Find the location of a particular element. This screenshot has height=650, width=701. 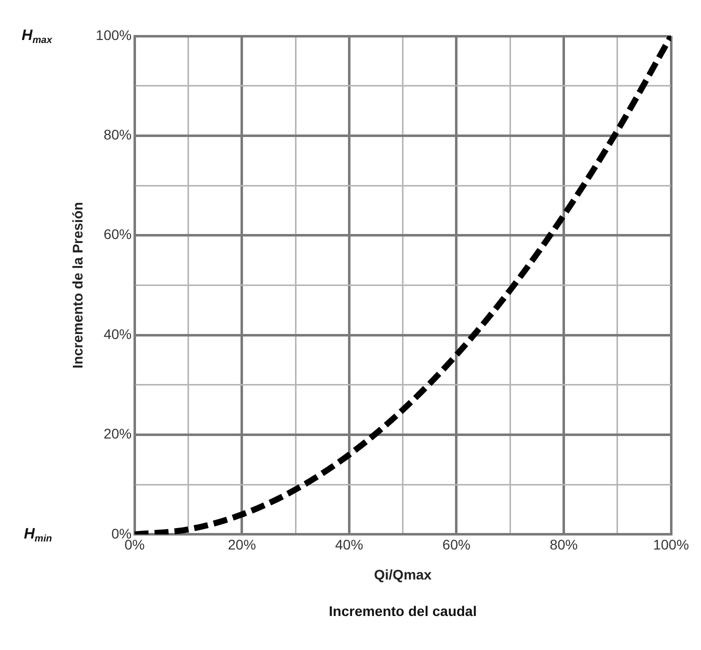

x-tick-label: 40% is located at coordinates (349, 544).